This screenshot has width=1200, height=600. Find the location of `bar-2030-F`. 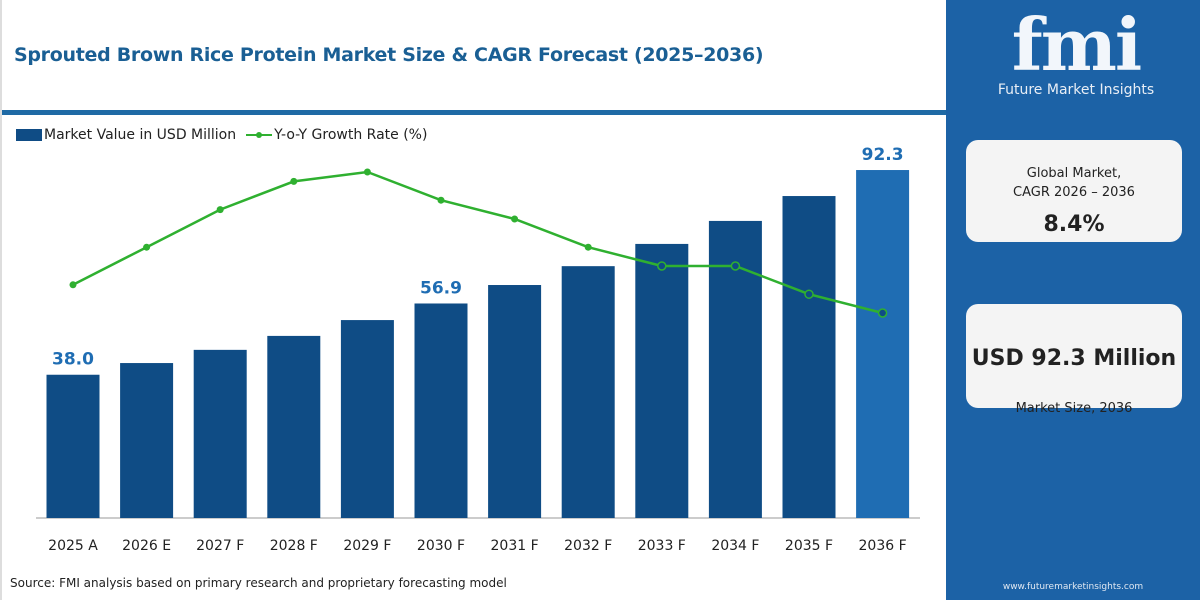

bar-2030-F is located at coordinates (441, 410).